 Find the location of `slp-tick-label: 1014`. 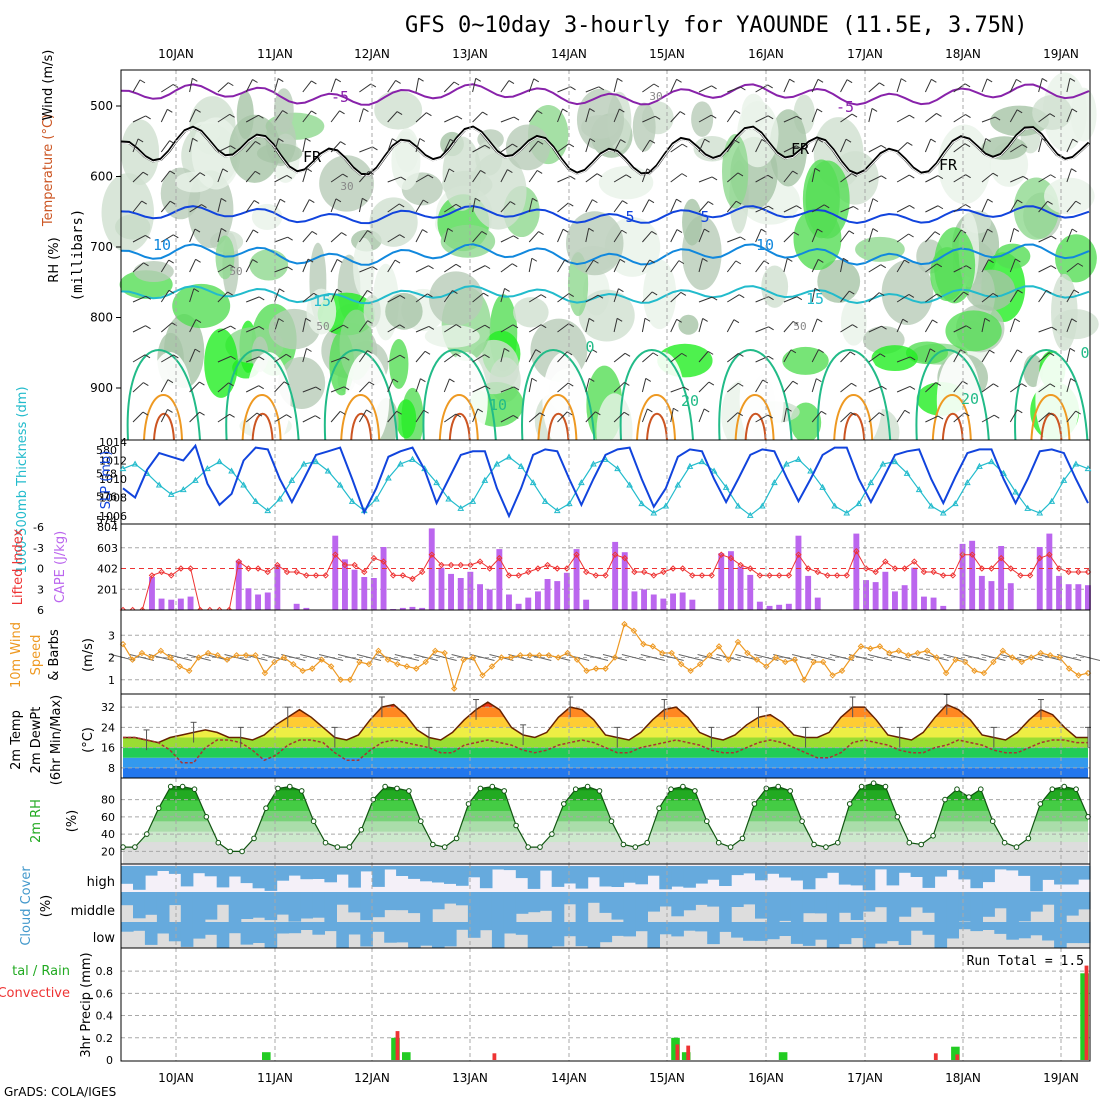

slp-tick-label: 1014 is located at coordinates (113, 442).